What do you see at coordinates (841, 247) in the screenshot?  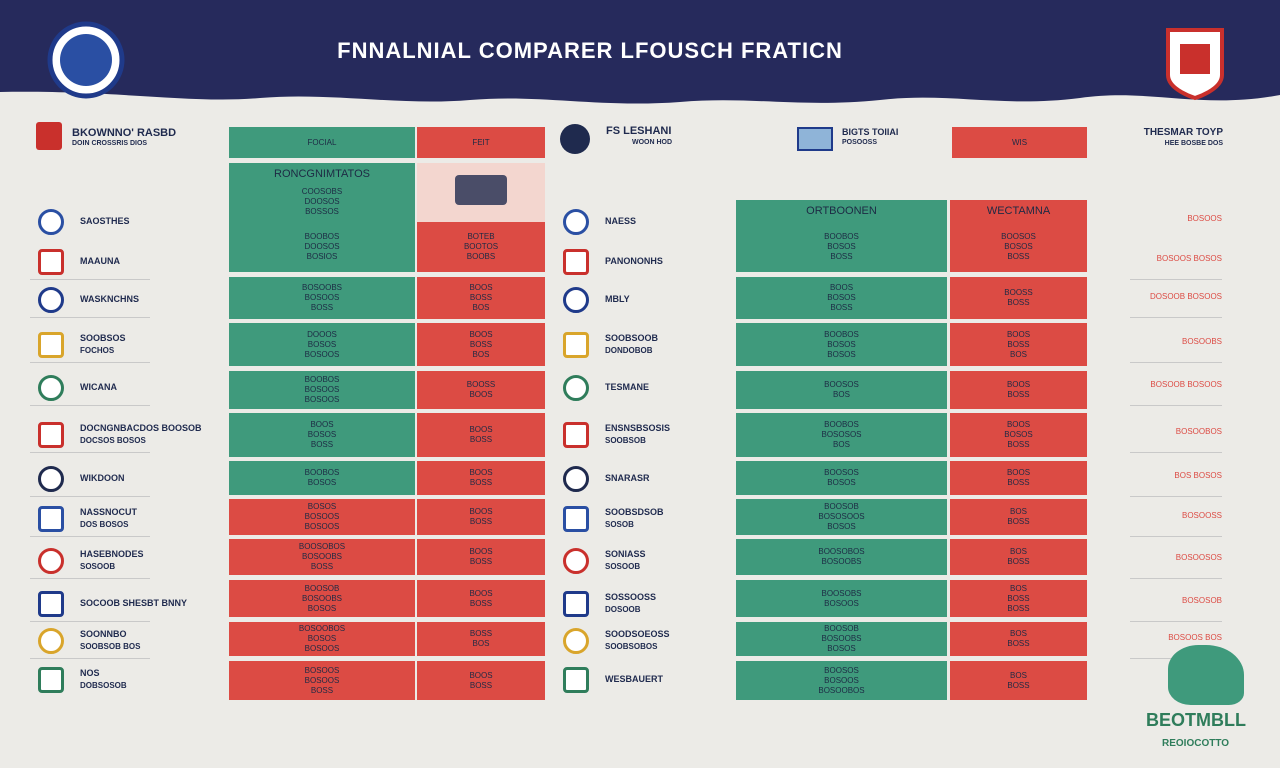 I see `cell: BOOBOS BOSOS BOSS` at bounding box center [841, 247].